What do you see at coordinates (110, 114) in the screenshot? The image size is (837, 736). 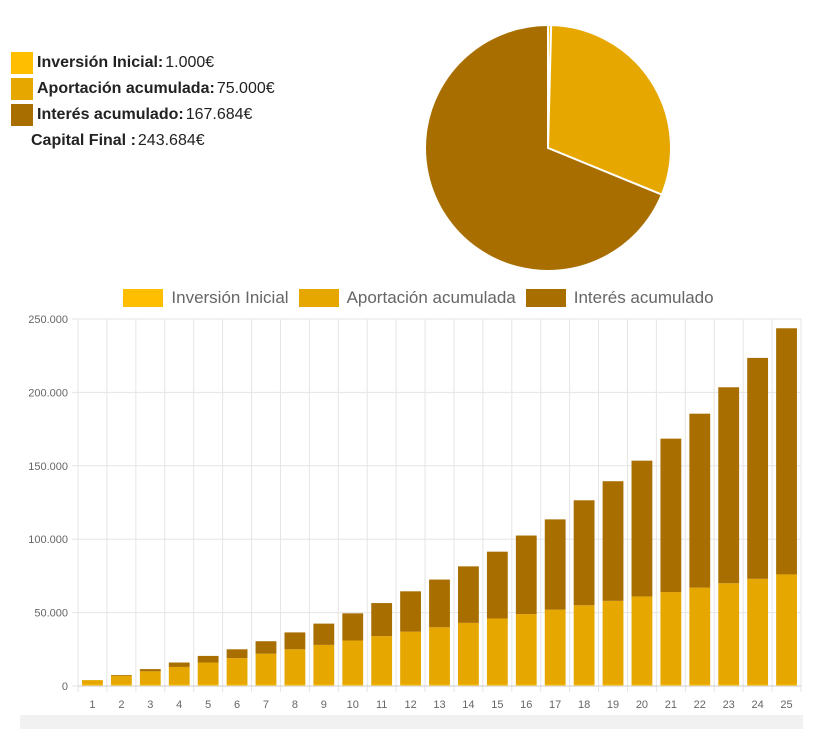 I see `interest-label: Interés acumulado:` at bounding box center [110, 114].